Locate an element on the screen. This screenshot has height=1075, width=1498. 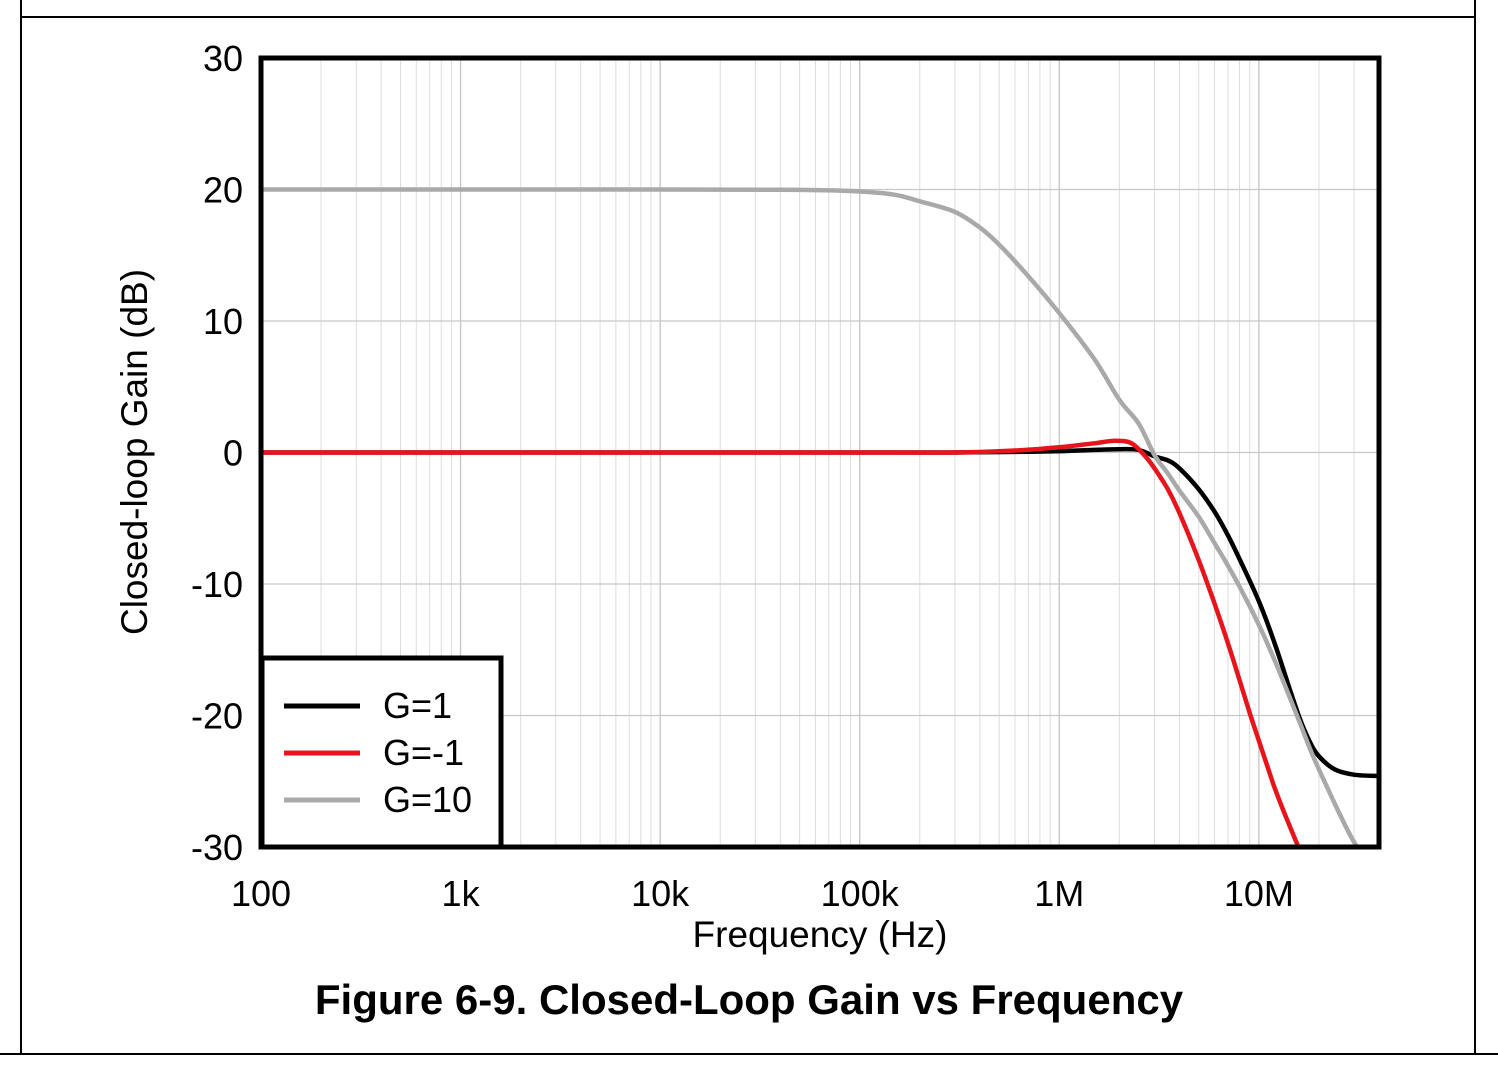
legend: G=1 G=-1 G=10 is located at coordinates (381, 752).